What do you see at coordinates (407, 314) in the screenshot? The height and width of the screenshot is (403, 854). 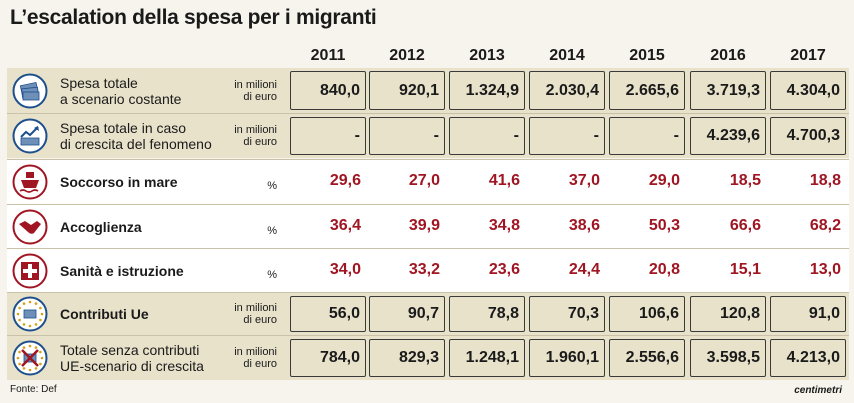 I see `table-cell-contributi-2012: 90,7` at bounding box center [407, 314].